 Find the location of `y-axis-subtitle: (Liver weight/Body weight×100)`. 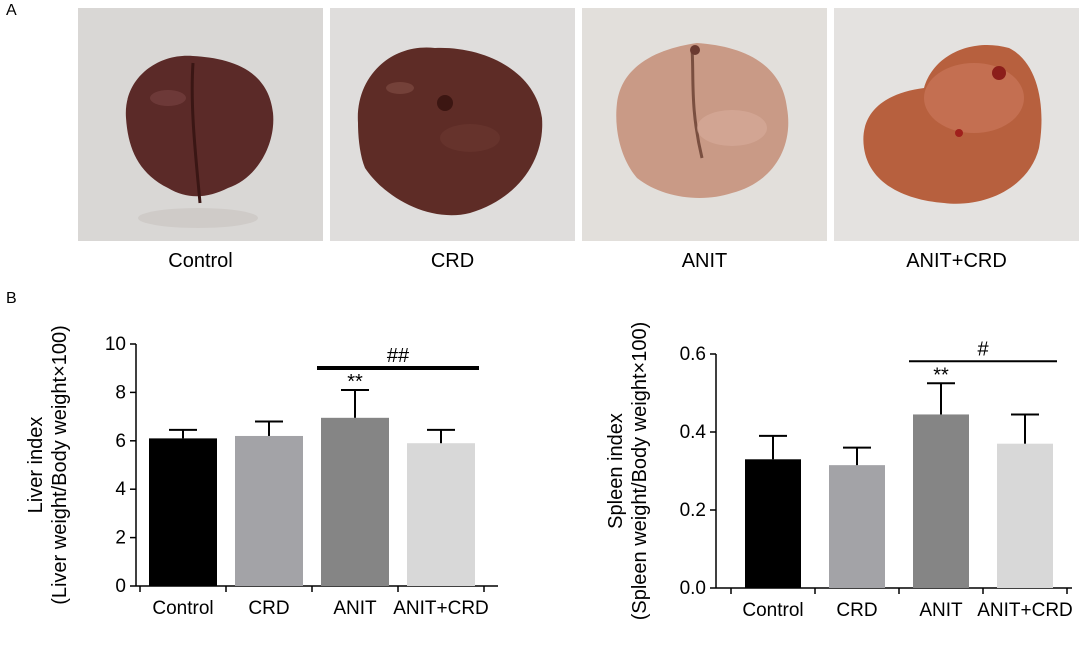

y-axis-subtitle: (Liver weight/Body weight×100) is located at coordinates (60, 465).